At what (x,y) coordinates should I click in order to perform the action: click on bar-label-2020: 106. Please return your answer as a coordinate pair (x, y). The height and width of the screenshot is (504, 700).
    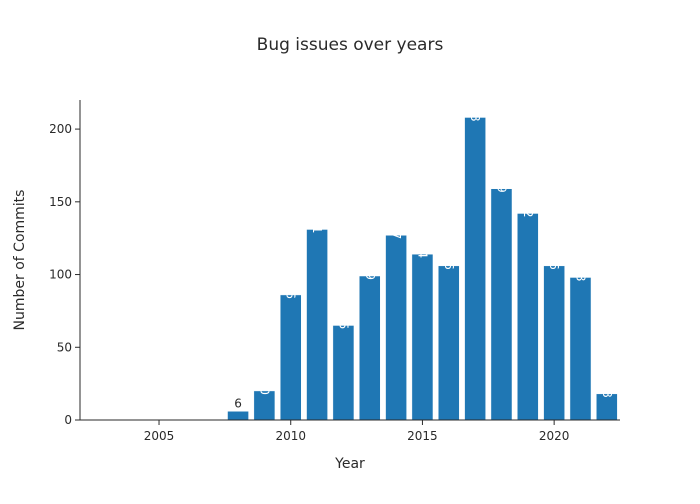
    Looking at the image, I should click on (554, 258).